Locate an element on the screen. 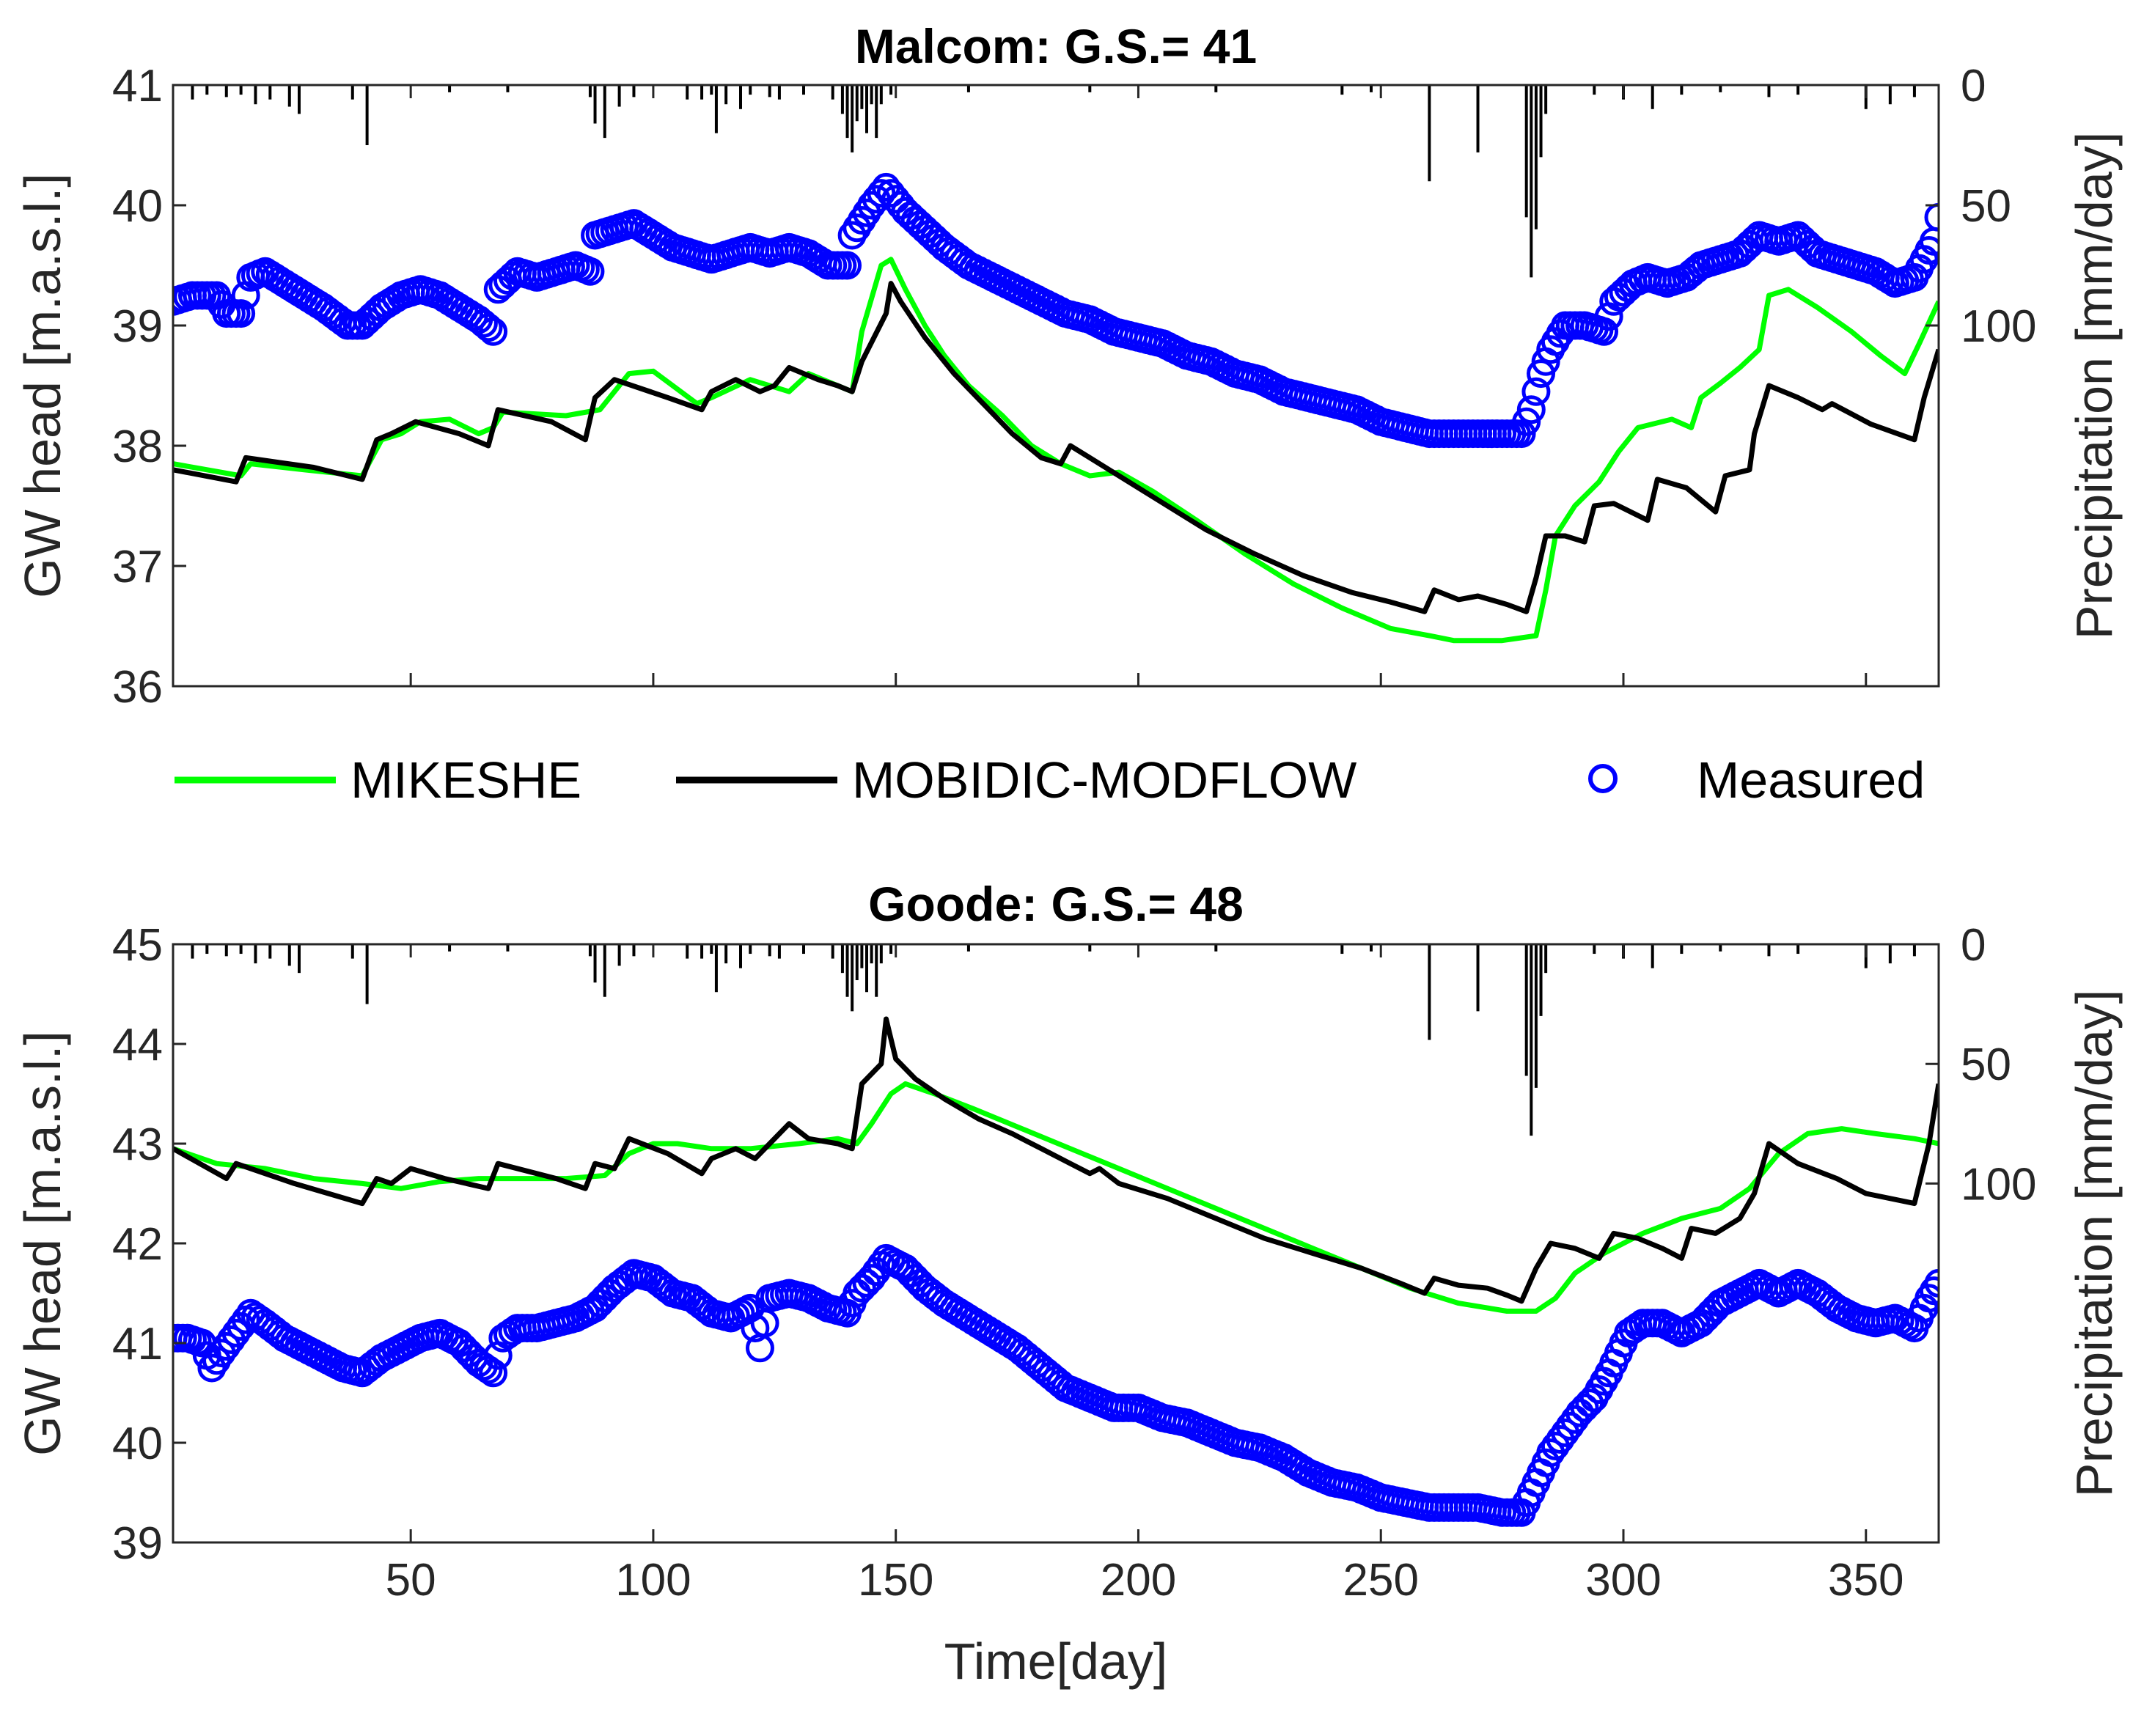 This screenshot has width=2144, height=1736. line-mikeshe is located at coordinates (1056, 1197).